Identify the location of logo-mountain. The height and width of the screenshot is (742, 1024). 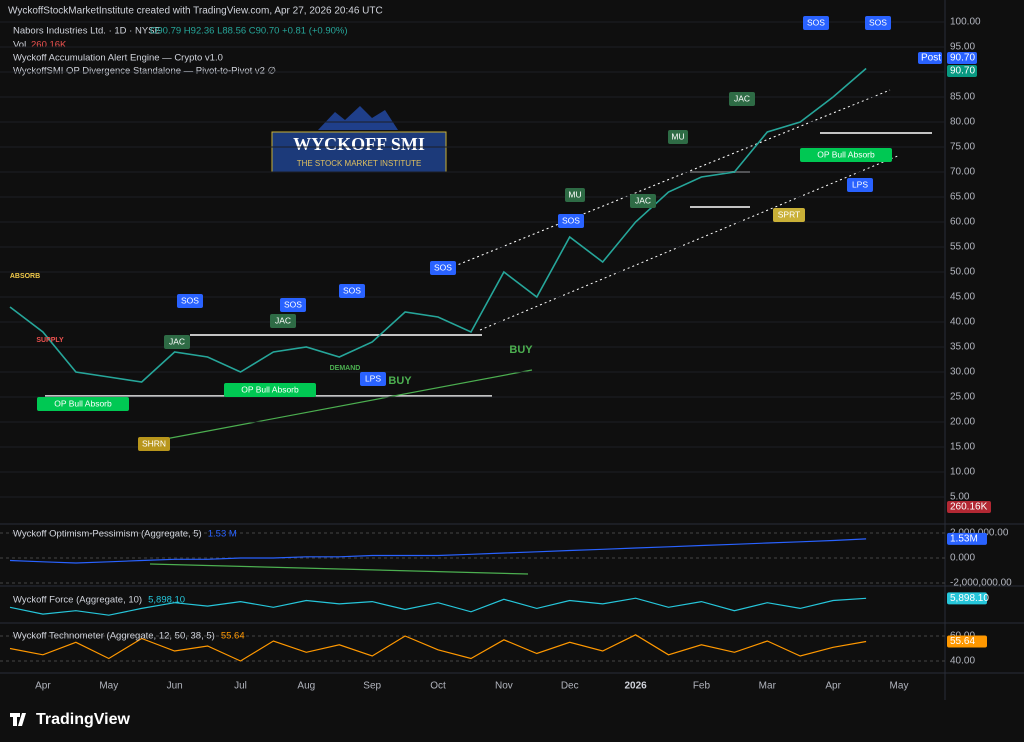
(358, 118).